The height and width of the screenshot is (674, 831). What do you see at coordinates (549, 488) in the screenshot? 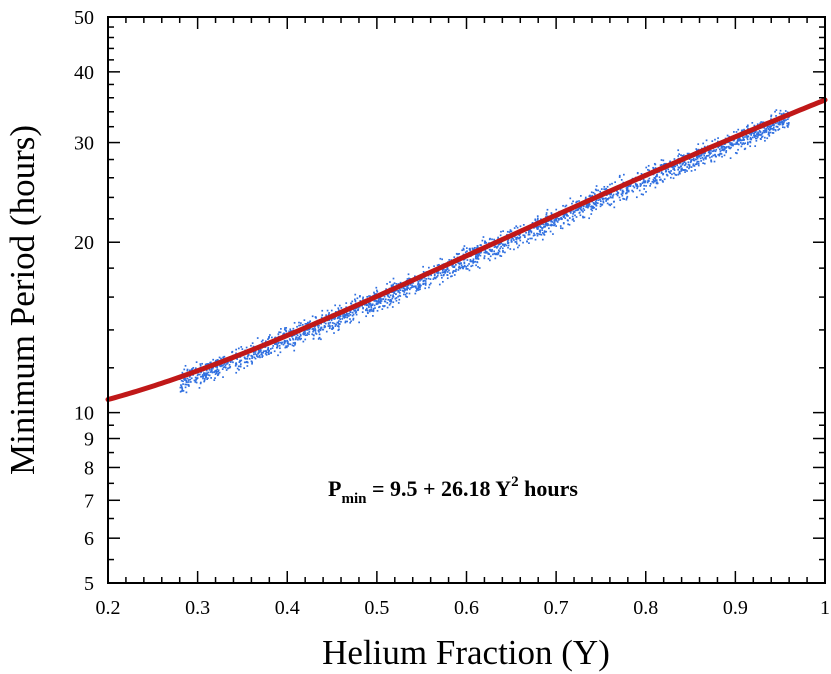
I see `annotation-suffix: hours` at bounding box center [549, 488].